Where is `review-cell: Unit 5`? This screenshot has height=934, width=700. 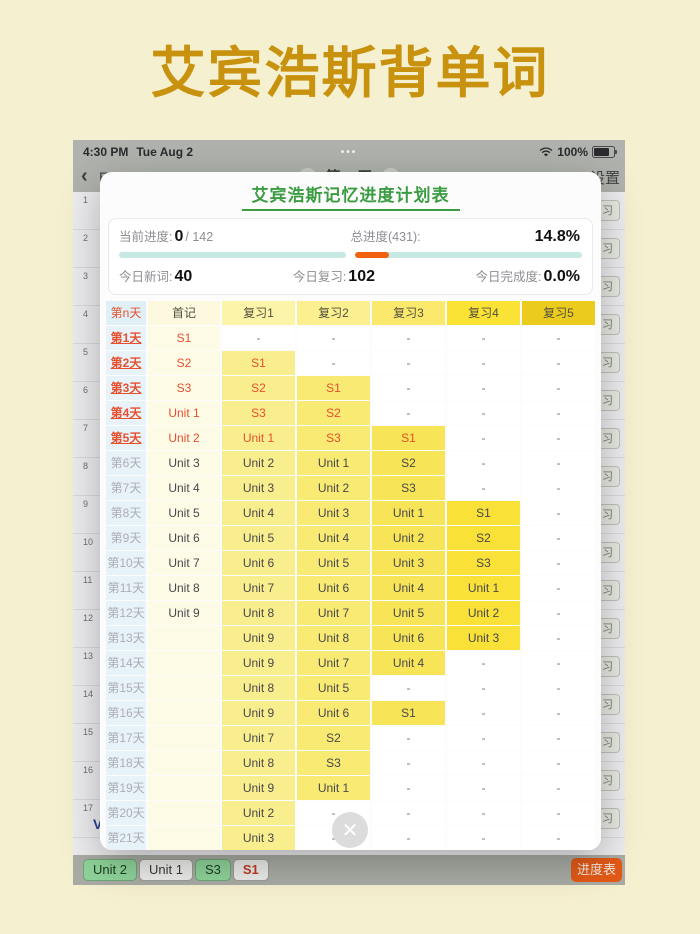
review-cell: Unit 5 is located at coordinates (408, 613).